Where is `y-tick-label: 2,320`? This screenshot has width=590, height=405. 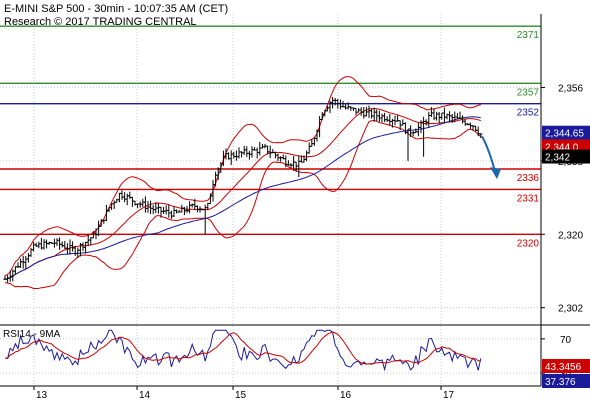 y-tick-label: 2,320 is located at coordinates (570, 235).